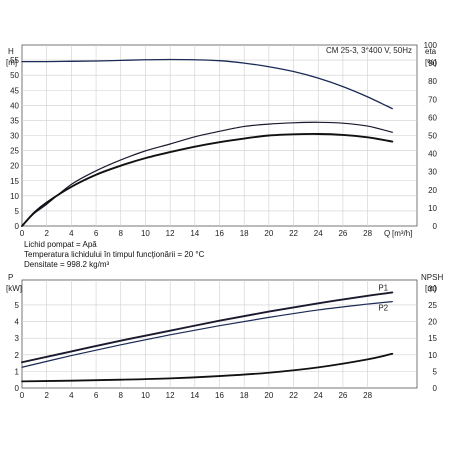 Image resolution: width=450 pixels, height=450 pixels. Describe the element at coordinates (194, 395) in the screenshot. I see `lower-x-tick-label: 14` at that location.